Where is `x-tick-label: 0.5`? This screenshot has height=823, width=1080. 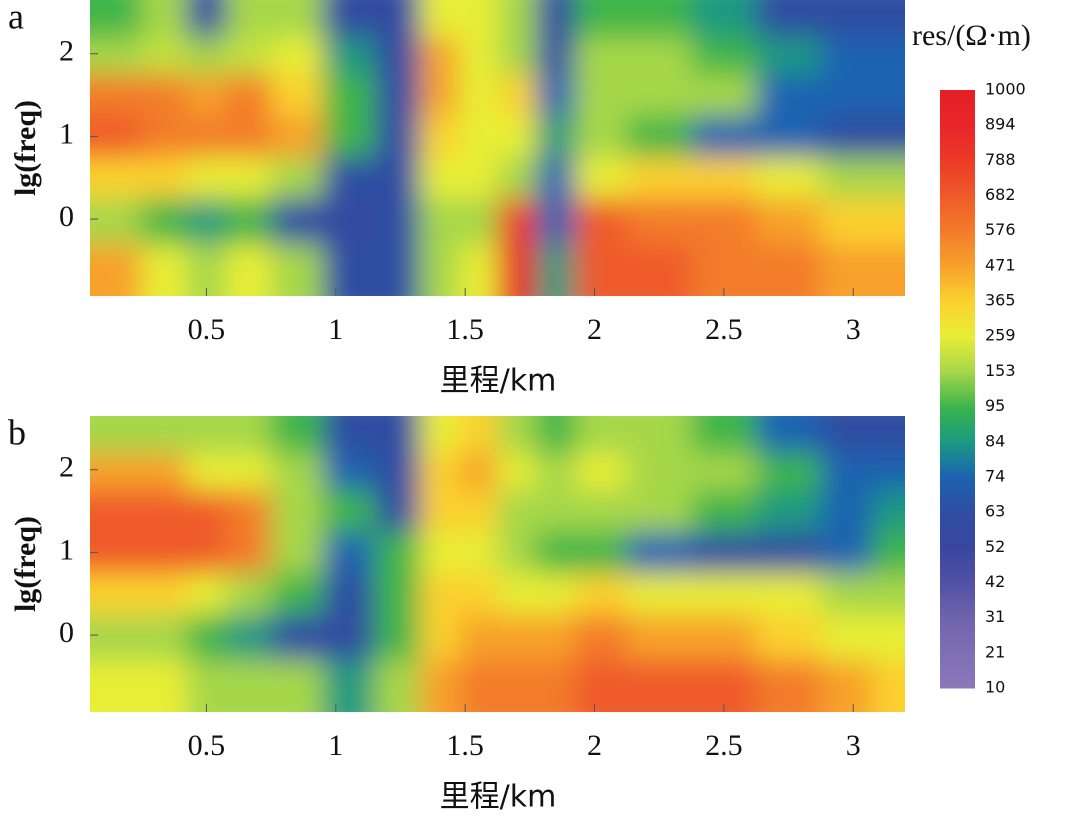 x-tick-label: 0.5 is located at coordinates (207, 745).